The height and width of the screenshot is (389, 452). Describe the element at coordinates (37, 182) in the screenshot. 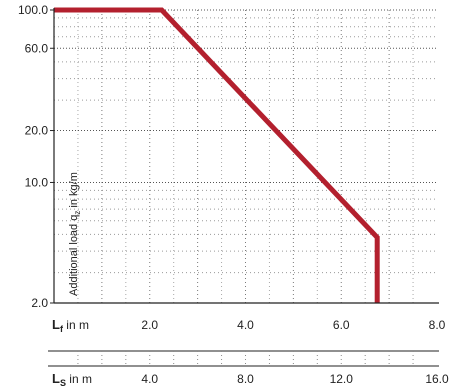

I see `y-tick-label: 10.0` at that location.